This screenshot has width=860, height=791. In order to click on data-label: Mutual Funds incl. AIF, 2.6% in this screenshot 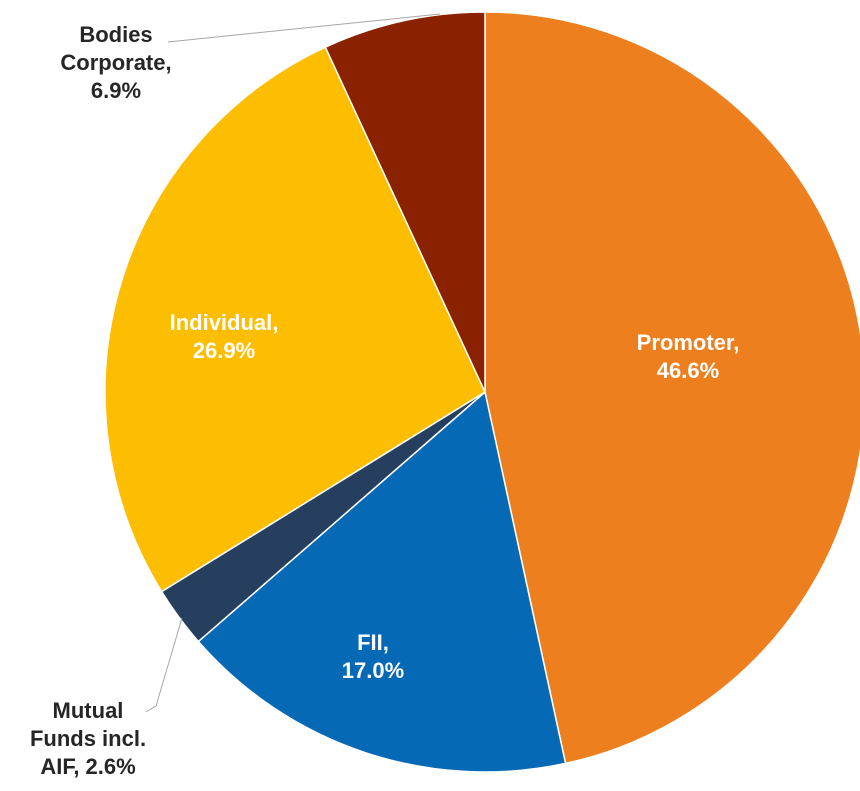, I will do `click(88, 738)`.